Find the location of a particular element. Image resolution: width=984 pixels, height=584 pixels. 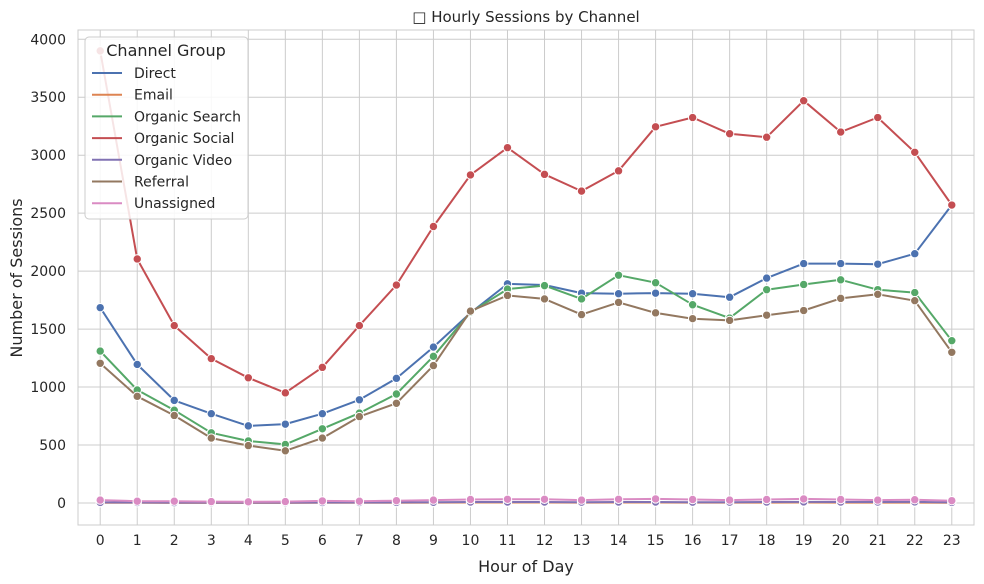

legend-entry: Unassigned is located at coordinates (153, 204).